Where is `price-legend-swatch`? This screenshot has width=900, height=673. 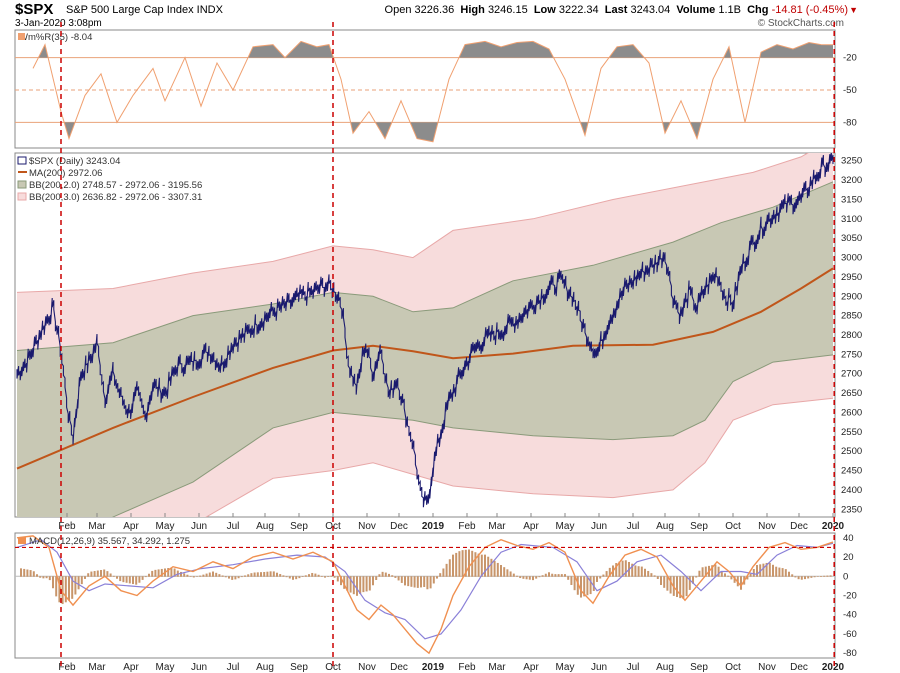 price-legend-swatch is located at coordinates (22, 160).